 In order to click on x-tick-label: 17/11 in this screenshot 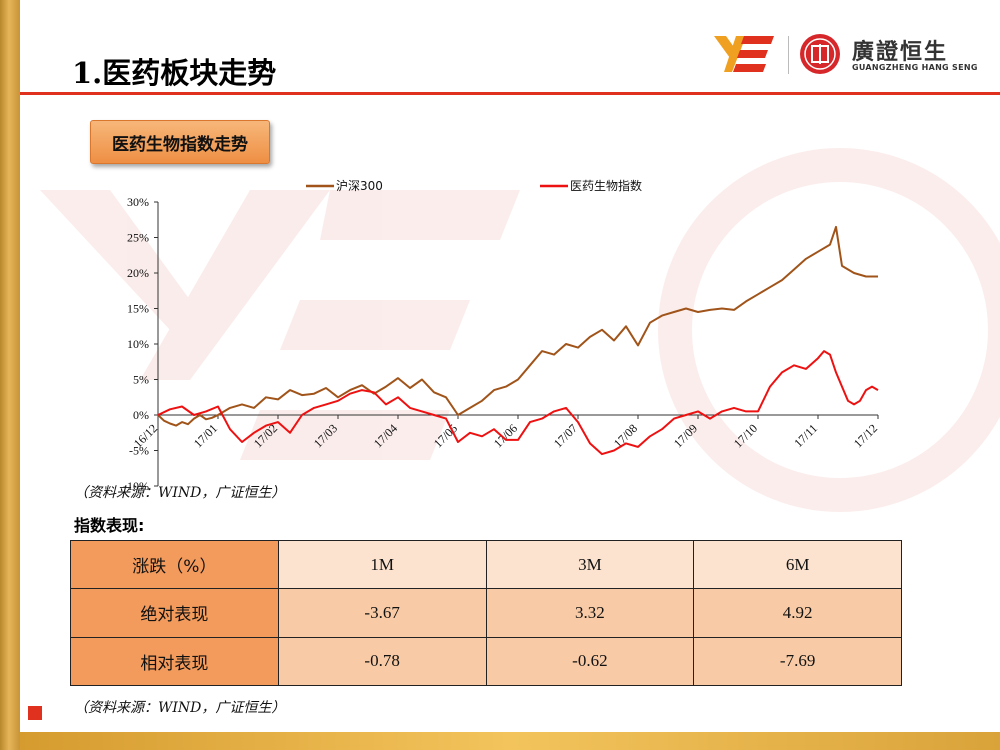, I will do `click(805, 435)`.